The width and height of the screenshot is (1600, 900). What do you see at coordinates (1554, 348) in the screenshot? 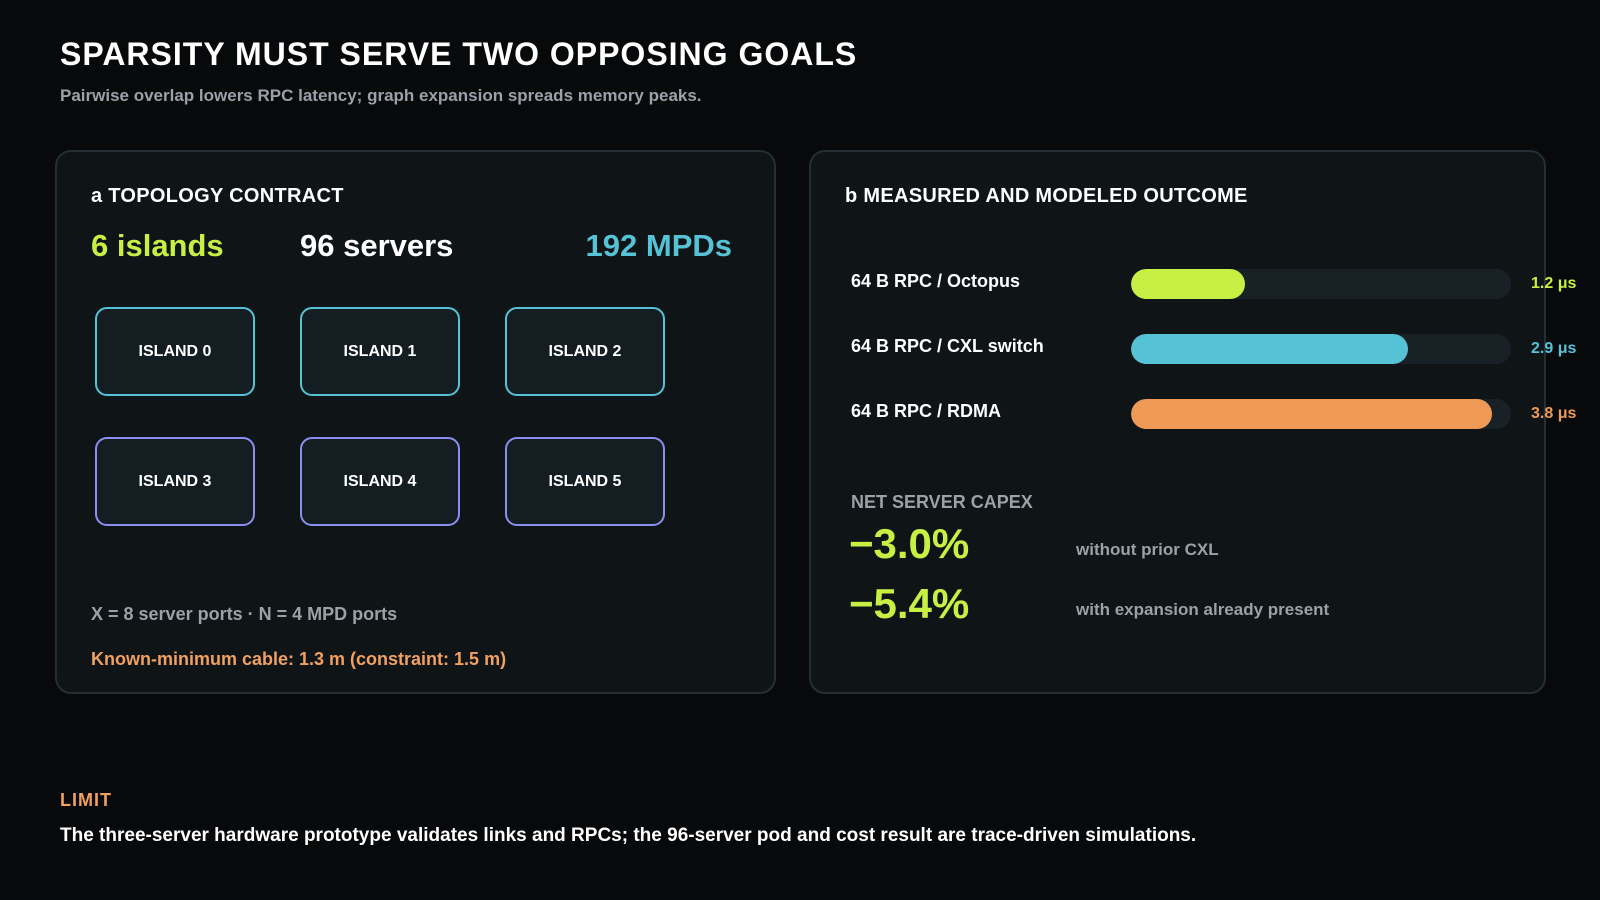
I see `rpc-bar-value: 2.9 μs` at bounding box center [1554, 348].